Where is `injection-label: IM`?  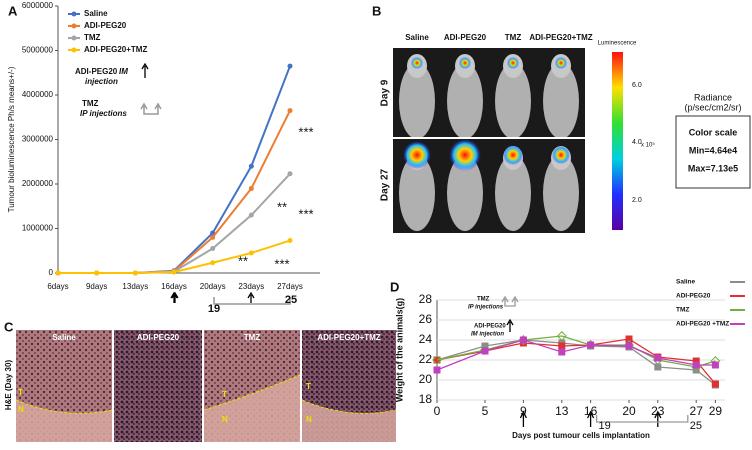
injection-label: IM is located at coordinates (123, 71).